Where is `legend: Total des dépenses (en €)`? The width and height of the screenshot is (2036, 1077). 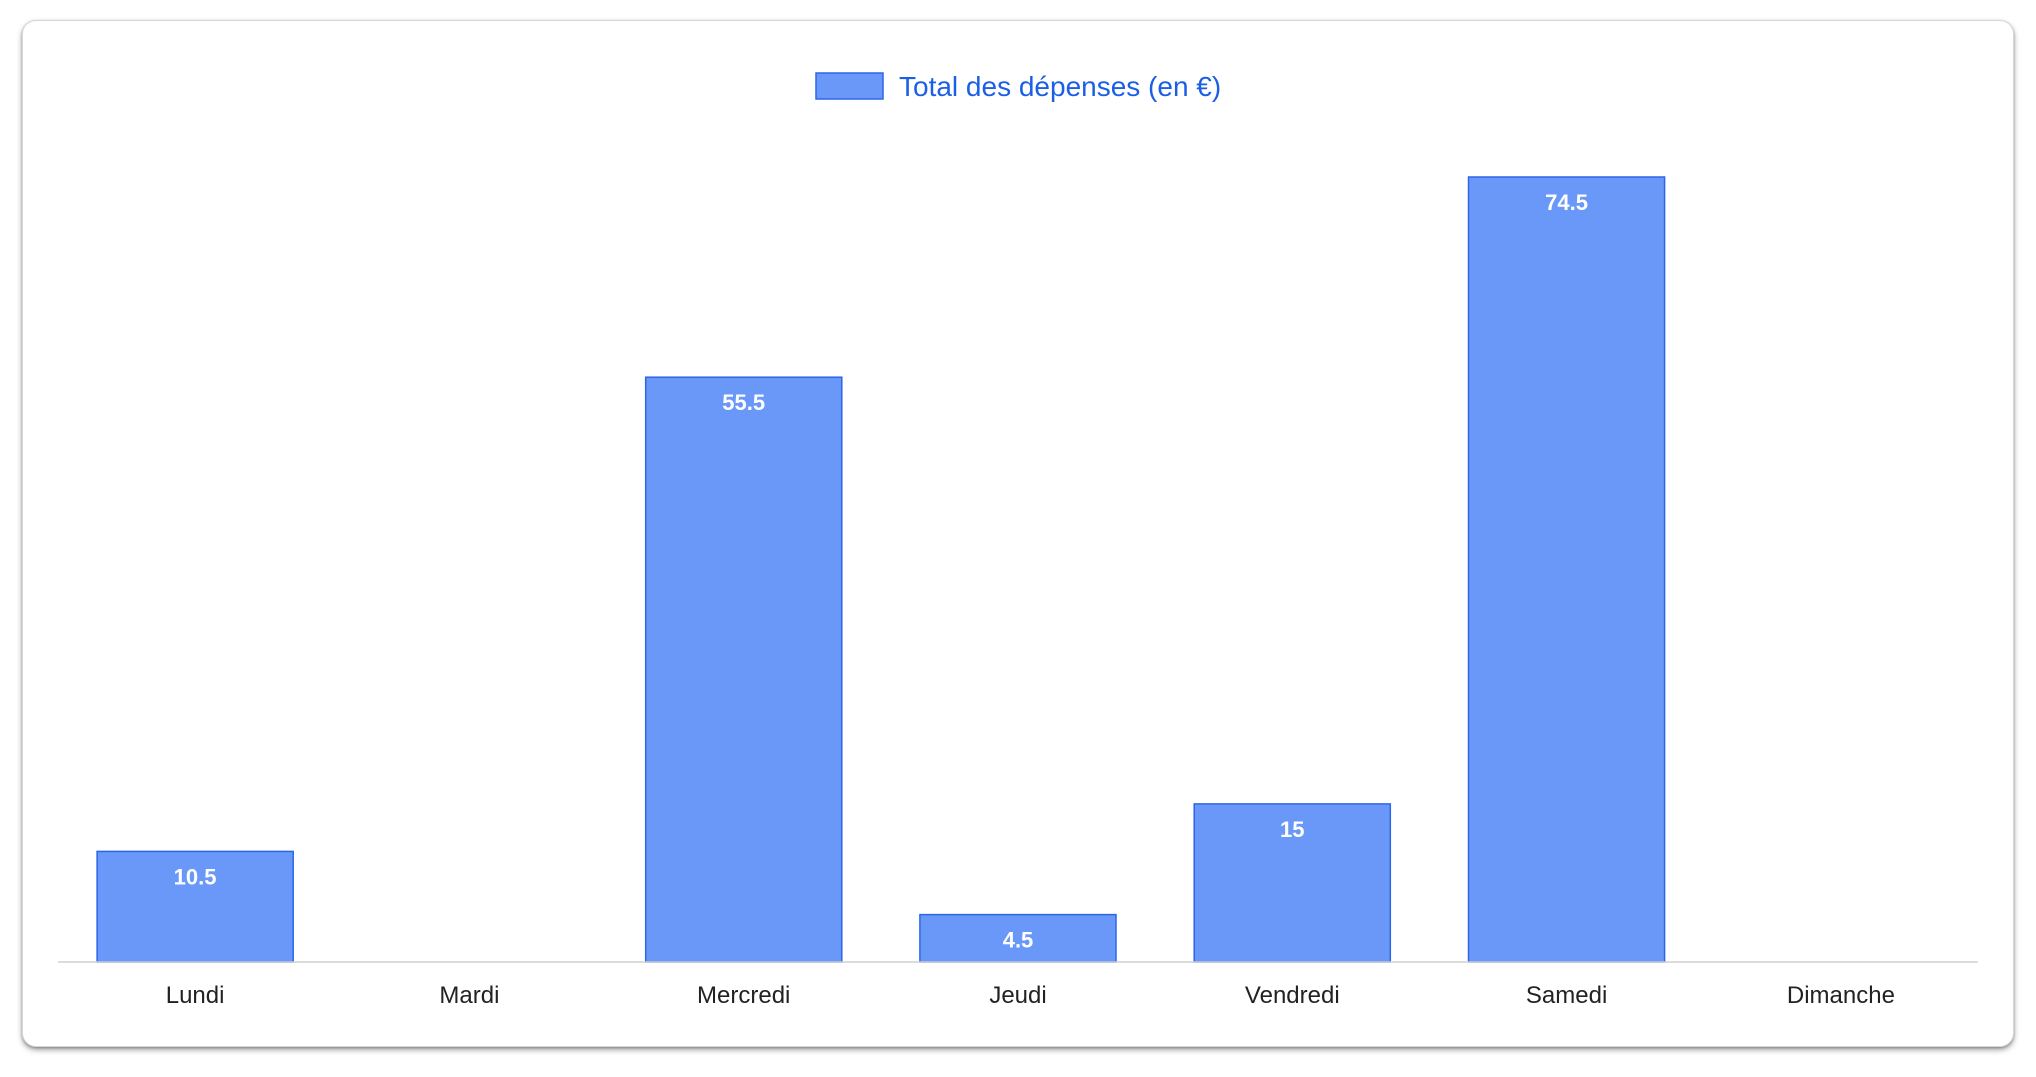 legend: Total des dépenses (en €) is located at coordinates (1018, 86).